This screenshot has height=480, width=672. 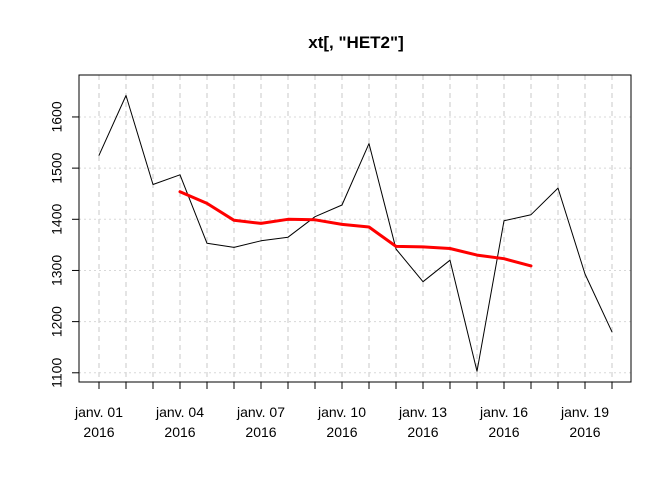 What do you see at coordinates (179, 412) in the screenshot?
I see `x-tick-label-date: janv. 04` at bounding box center [179, 412].